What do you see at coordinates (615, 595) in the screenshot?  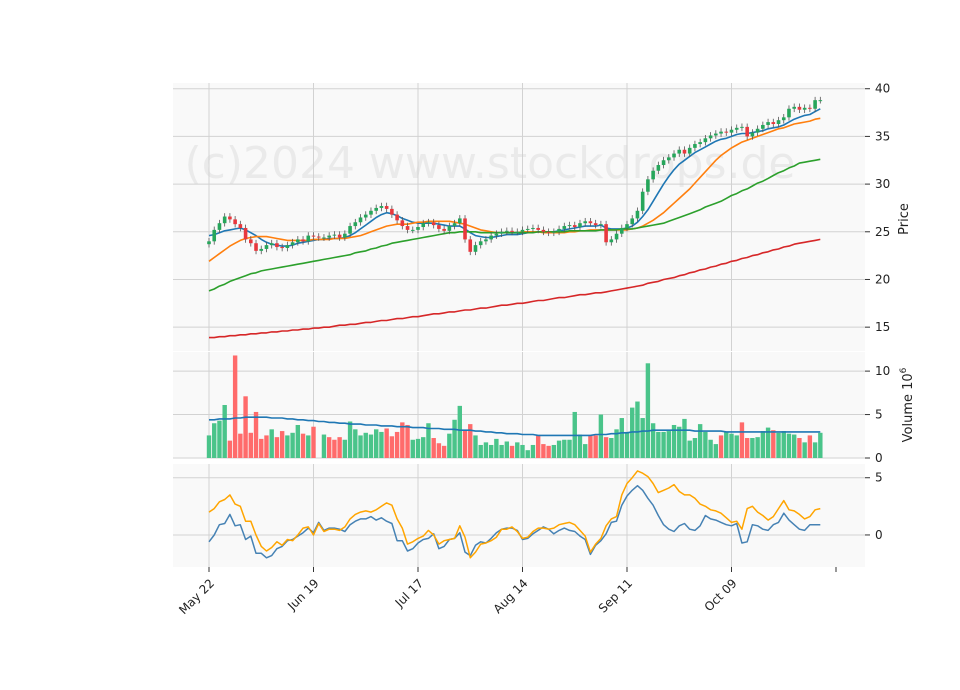 I see `x-tick-label: Sep 11` at bounding box center [615, 595].